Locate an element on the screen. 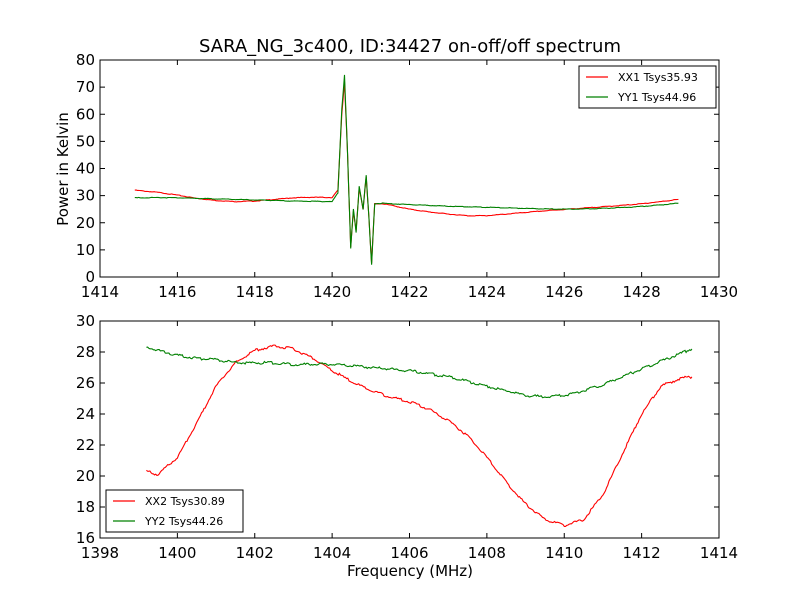 The image size is (800, 600). x-tick-label: 1408 is located at coordinates (487, 553).